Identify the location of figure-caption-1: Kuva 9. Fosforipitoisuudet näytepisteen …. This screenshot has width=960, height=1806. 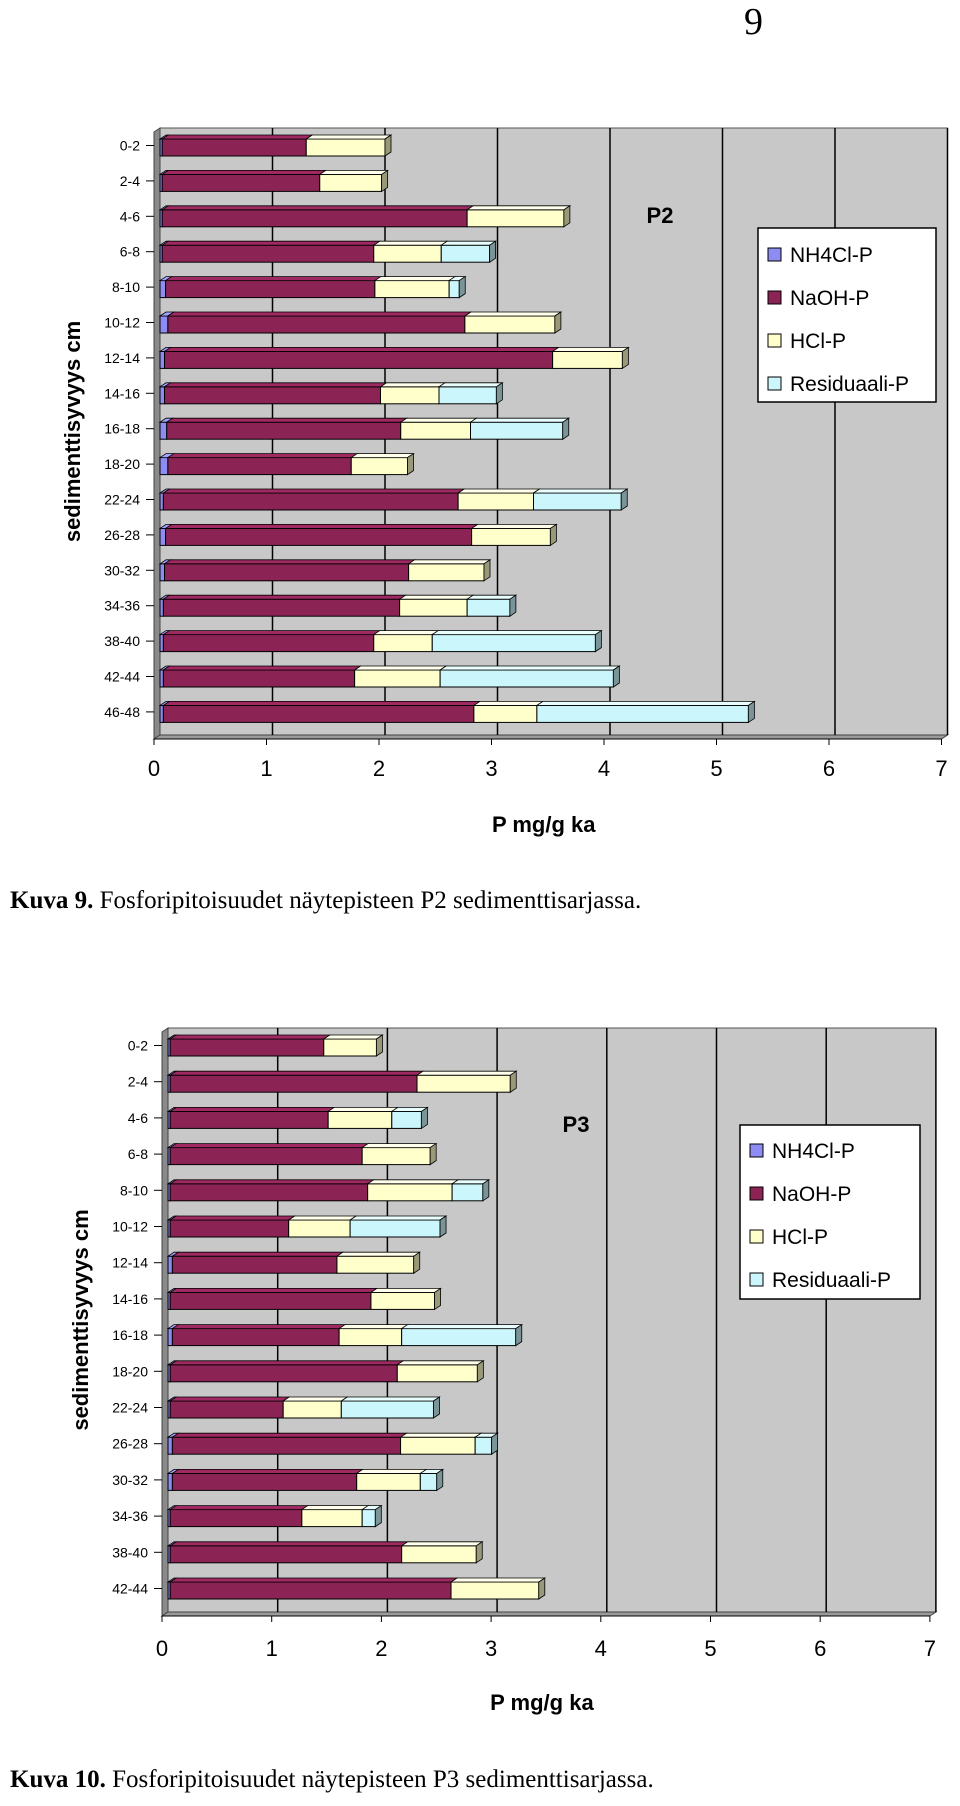
(325, 901).